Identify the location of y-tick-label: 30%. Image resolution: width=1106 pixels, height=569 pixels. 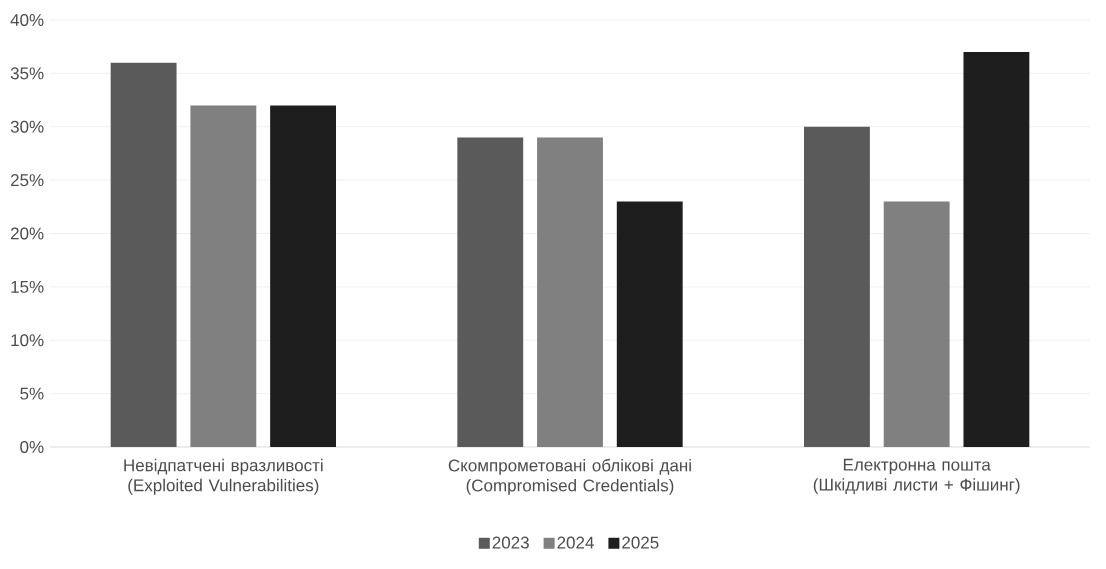
(27, 126).